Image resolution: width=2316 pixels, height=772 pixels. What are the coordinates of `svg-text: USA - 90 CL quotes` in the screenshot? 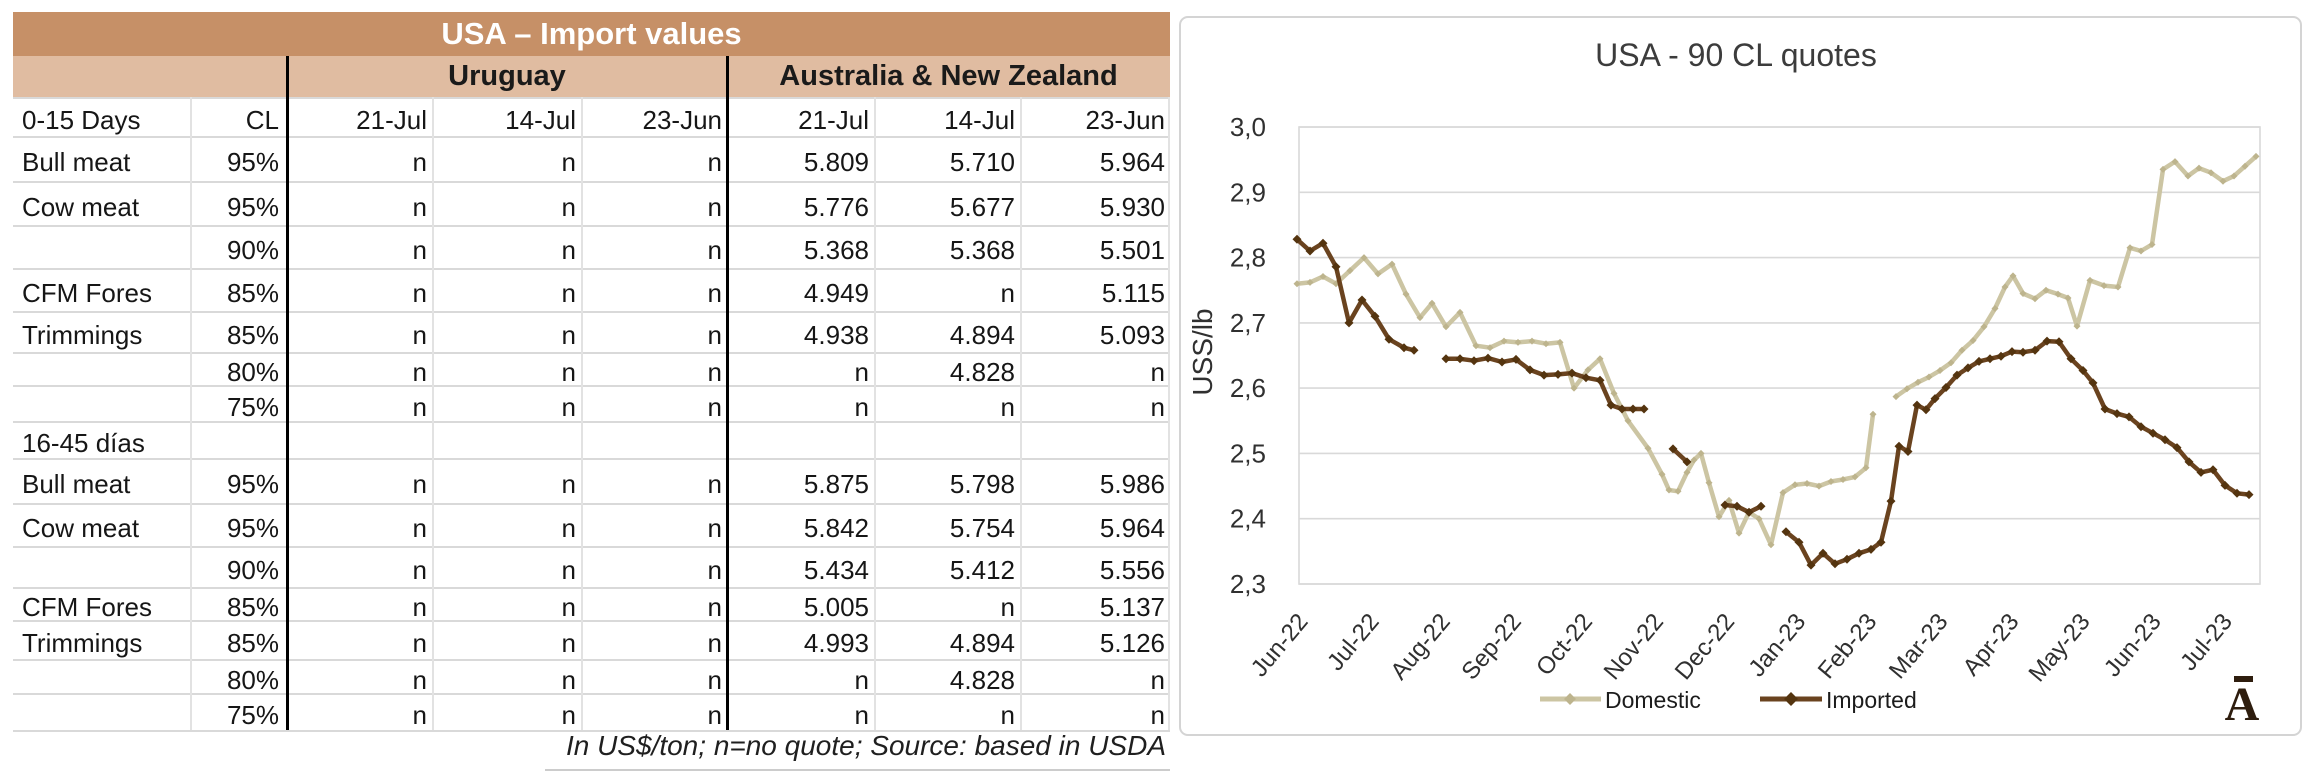 It's located at (1736, 55).